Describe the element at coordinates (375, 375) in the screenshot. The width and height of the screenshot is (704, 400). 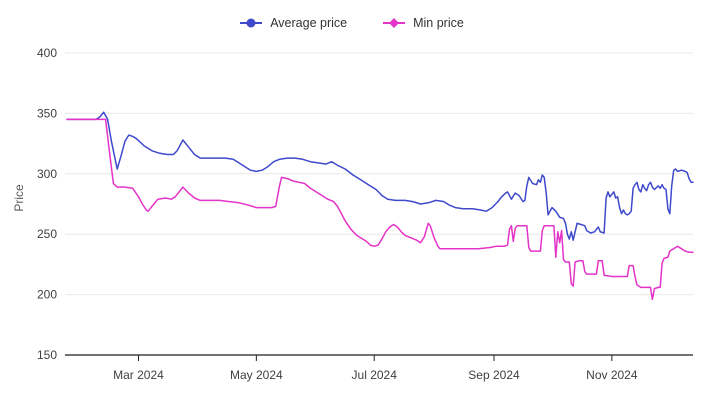
I see `x-tick-label: Jul 2024` at that location.